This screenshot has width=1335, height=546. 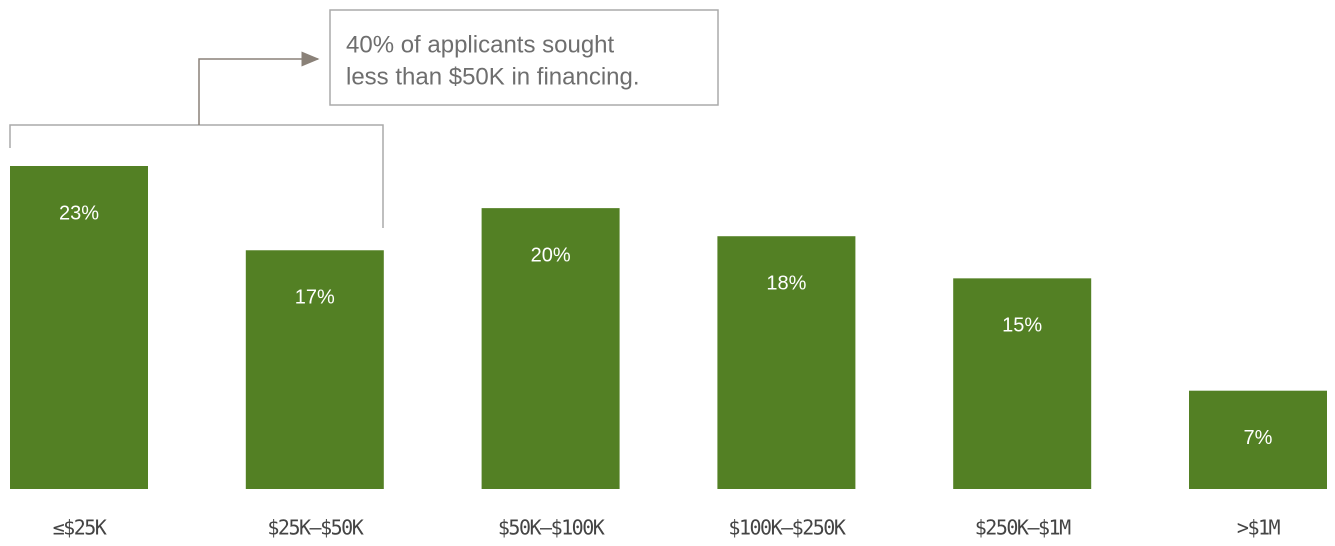 What do you see at coordinates (786, 283) in the screenshot?
I see `value-label: 18%` at bounding box center [786, 283].